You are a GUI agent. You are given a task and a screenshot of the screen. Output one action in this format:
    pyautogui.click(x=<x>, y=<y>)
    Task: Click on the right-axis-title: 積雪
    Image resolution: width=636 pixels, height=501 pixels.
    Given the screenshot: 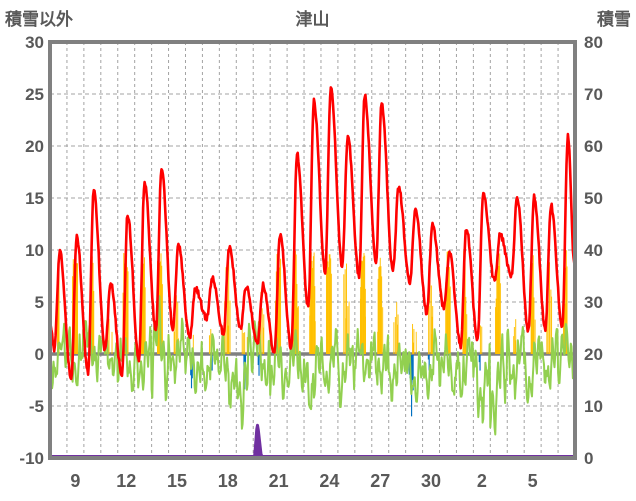 What is the action you would take?
    pyautogui.click(x=614, y=19)
    